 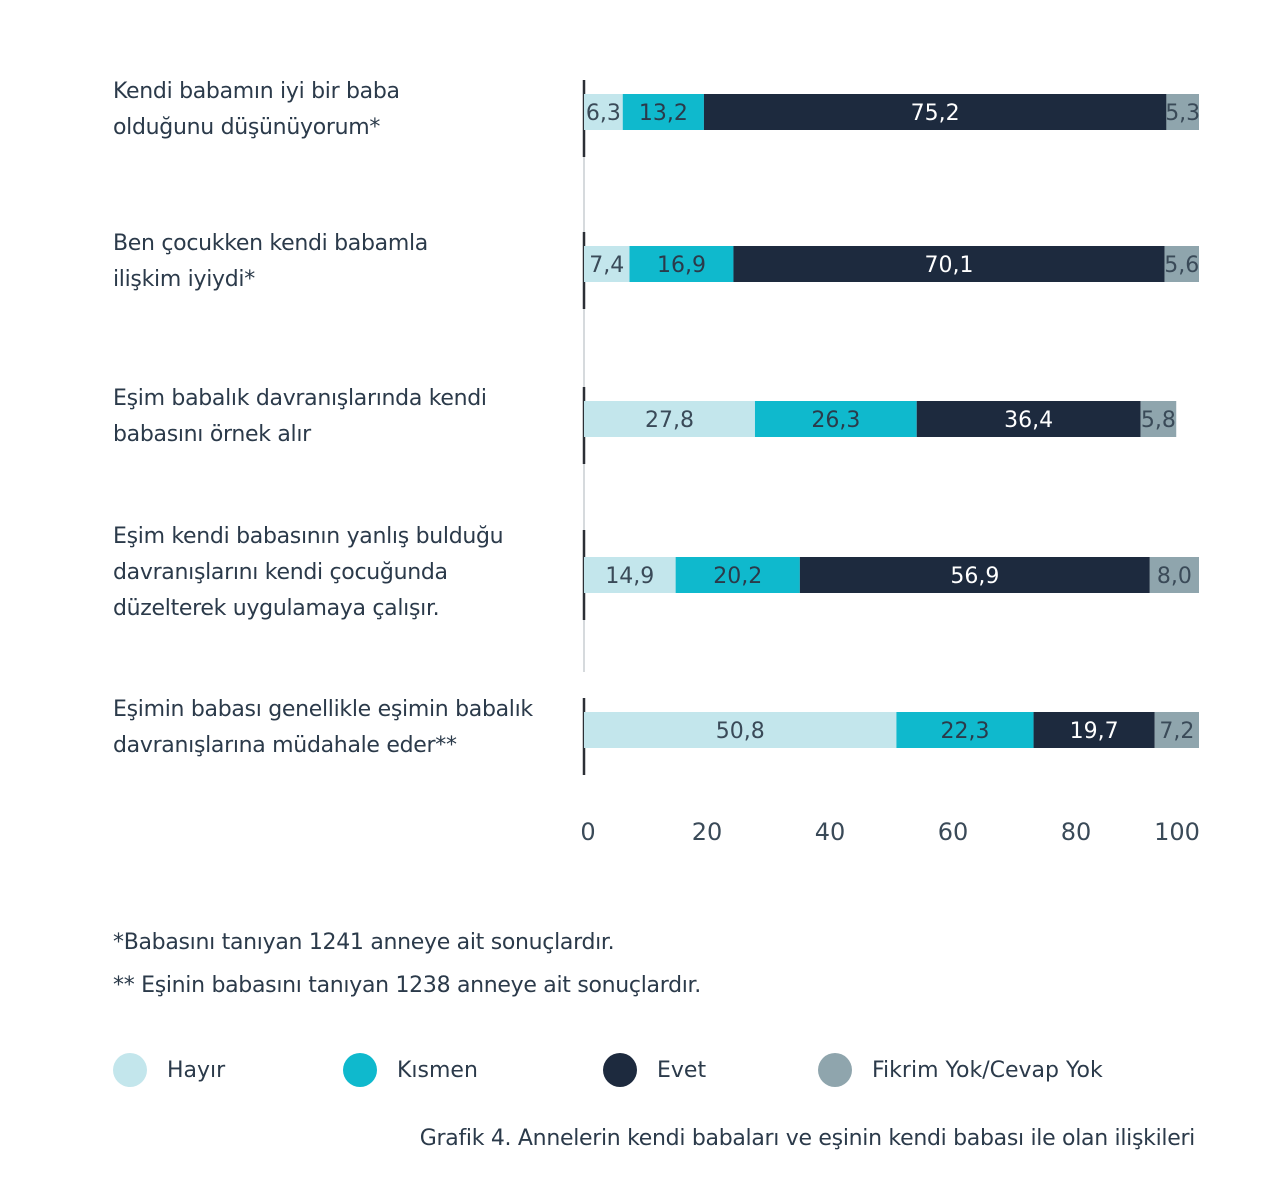 I want to click on data-label: 7,4, so click(x=606, y=265).